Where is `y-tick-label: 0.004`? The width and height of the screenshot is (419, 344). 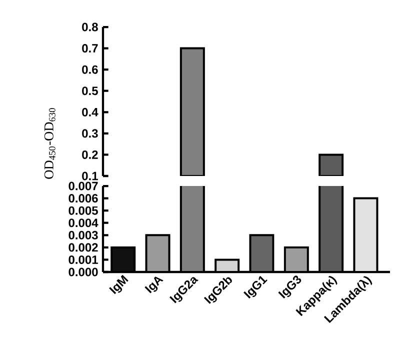
y-tick-label: 0.004 is located at coordinates (83, 223).